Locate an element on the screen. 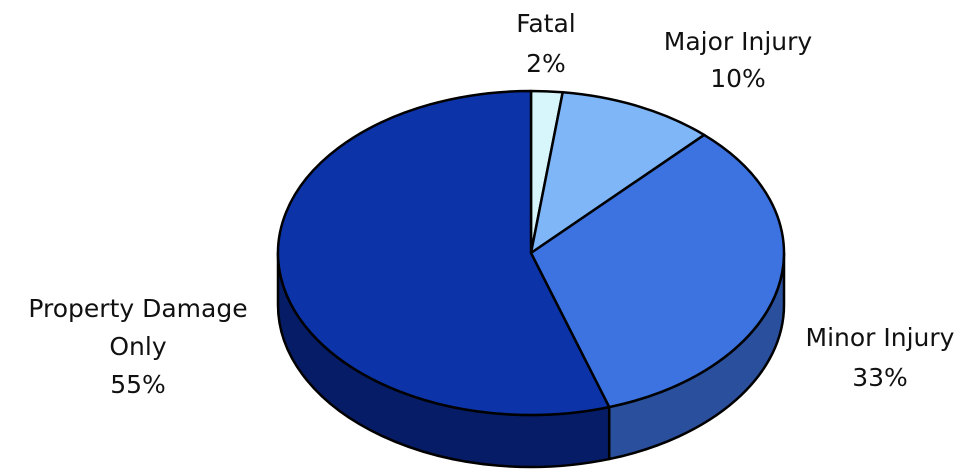 Image resolution: width=976 pixels, height=475 pixels. slice-percent-property-damage: 55% is located at coordinates (138, 384).